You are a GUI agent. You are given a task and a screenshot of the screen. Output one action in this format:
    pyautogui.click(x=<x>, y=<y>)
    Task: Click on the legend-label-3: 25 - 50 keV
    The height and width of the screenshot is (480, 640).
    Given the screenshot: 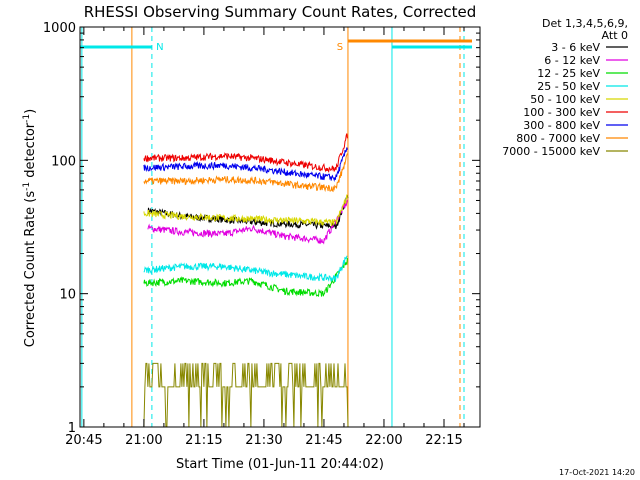 What is the action you would take?
    pyautogui.click(x=568, y=86)
    